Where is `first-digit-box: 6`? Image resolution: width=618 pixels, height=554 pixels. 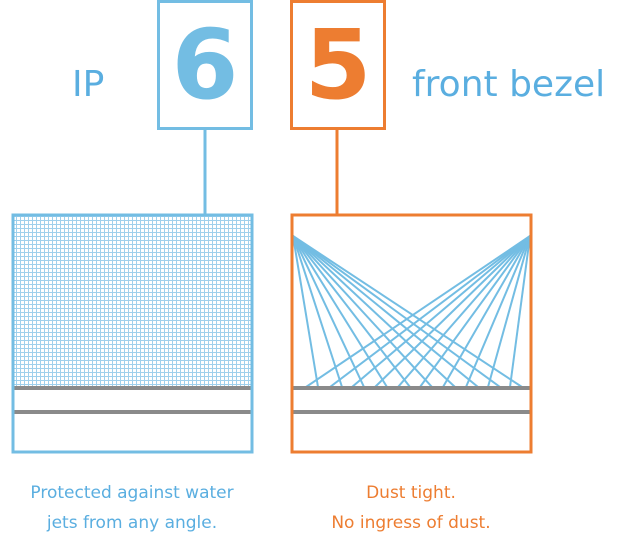 first-digit-box: 6 is located at coordinates (205, 65).